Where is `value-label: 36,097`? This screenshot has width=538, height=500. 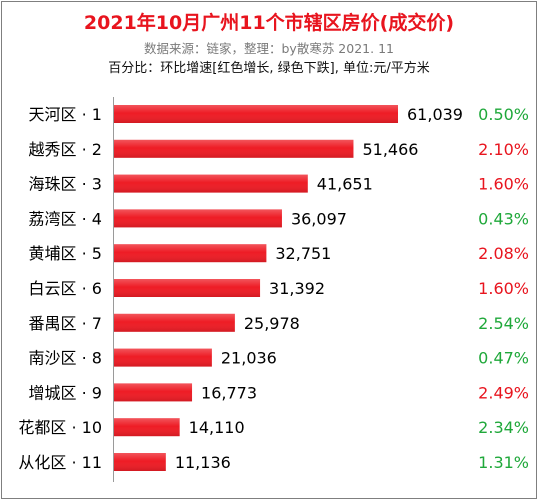
value-label: 36,097 is located at coordinates (319, 218).